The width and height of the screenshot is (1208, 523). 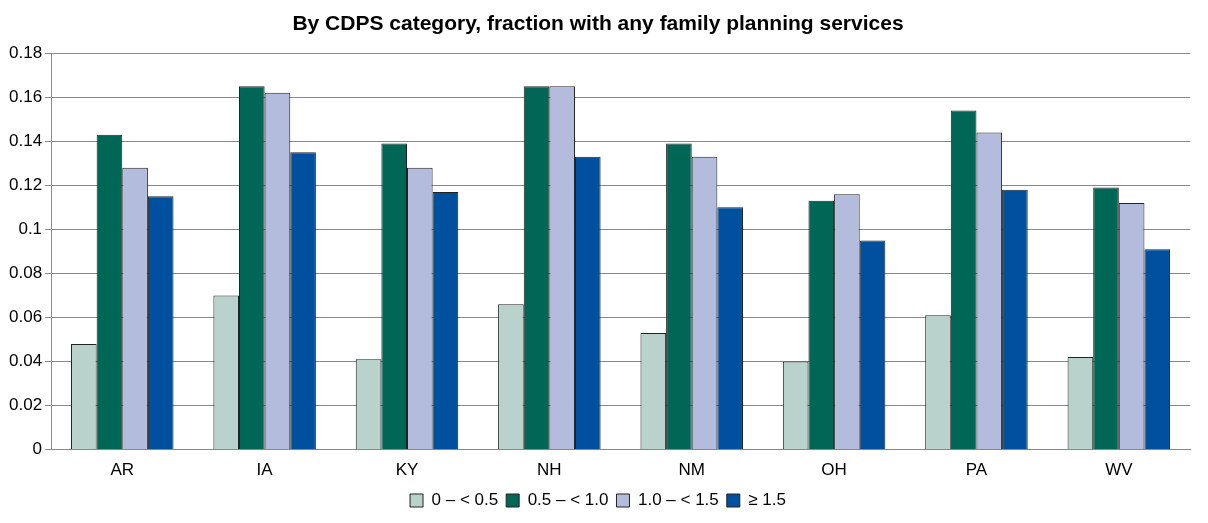 What do you see at coordinates (25, 140) in the screenshot?
I see `y-tick-label: 0.14` at bounding box center [25, 140].